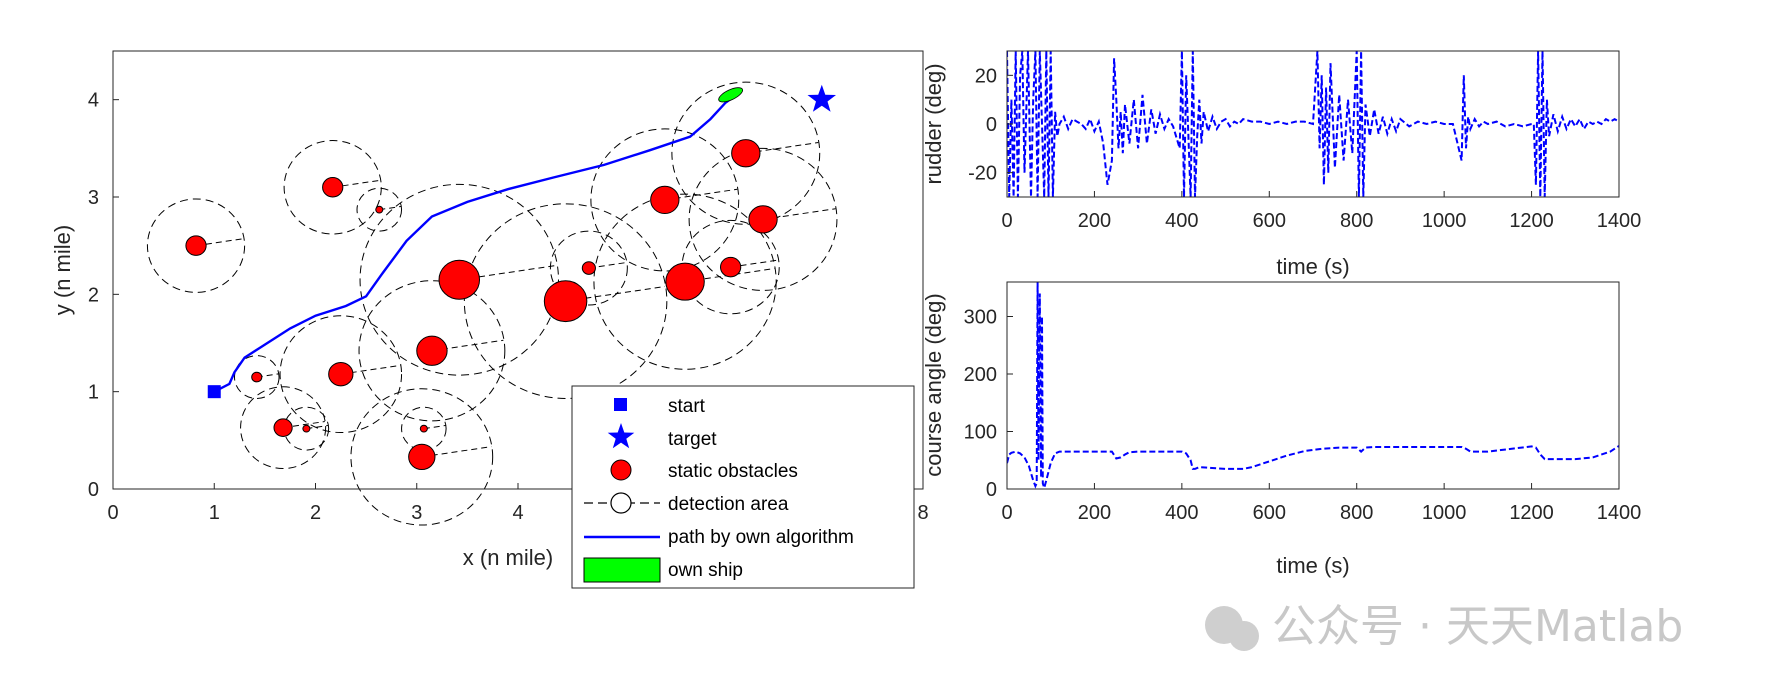 This screenshot has width=1782, height=693. What do you see at coordinates (1006, 221) in the screenshot?
I see `rudder-x-tick-label-0: 0` at bounding box center [1006, 221].